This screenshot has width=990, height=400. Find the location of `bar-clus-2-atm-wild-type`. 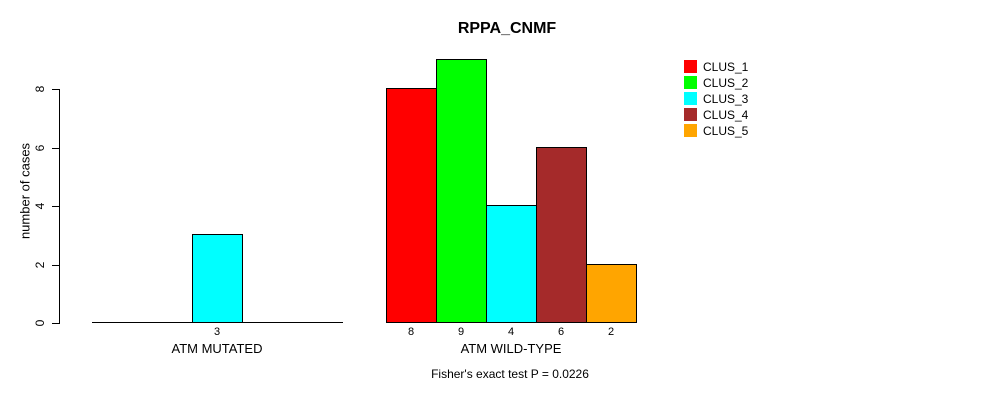

bar-clus-2-atm-wild-type is located at coordinates (461, 191).